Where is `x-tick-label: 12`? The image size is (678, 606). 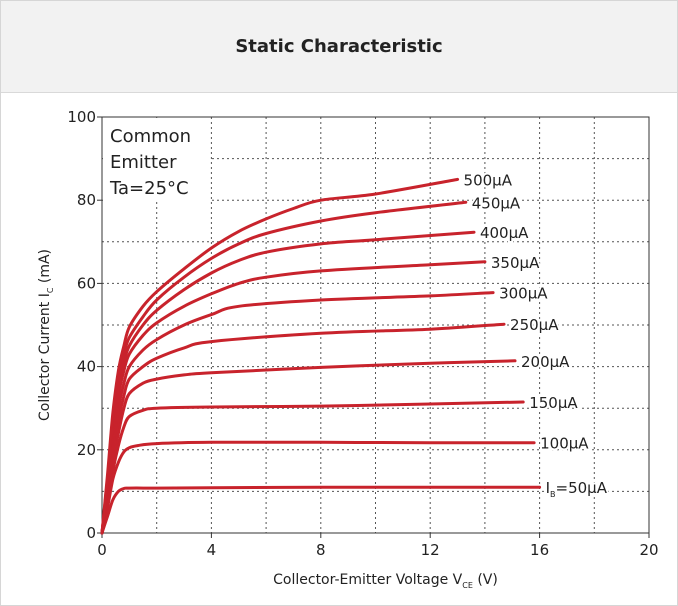 x-tick-label: 12 is located at coordinates (430, 550).